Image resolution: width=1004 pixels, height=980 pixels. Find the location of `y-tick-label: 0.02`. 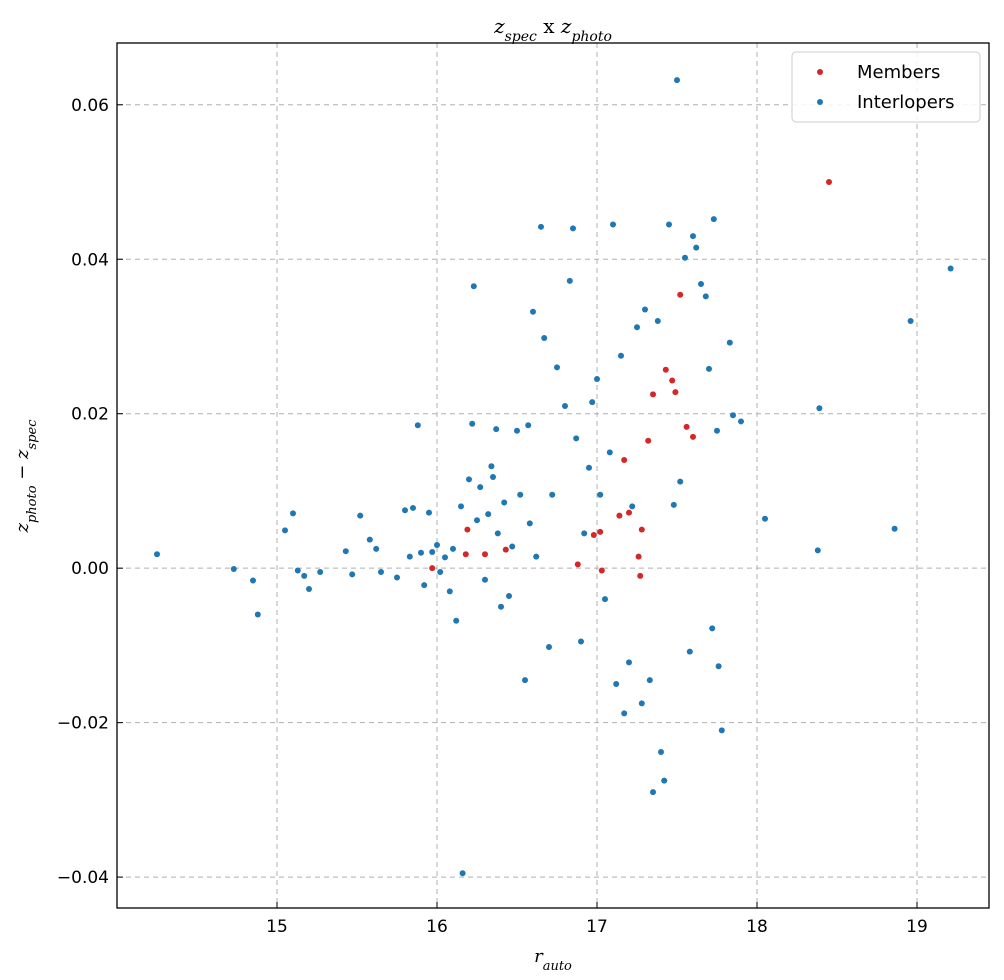

y-tick-label: 0.02 is located at coordinates (90, 415).